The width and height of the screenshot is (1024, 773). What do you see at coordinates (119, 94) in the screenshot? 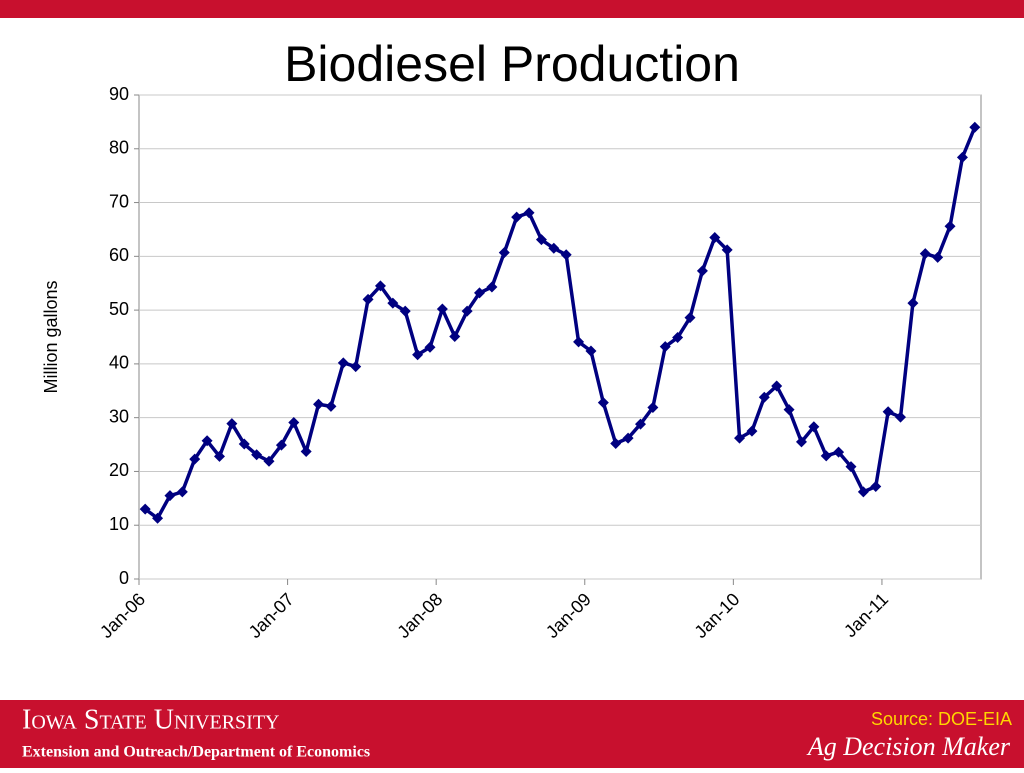
I see `y-tick-label: 90` at bounding box center [119, 94].